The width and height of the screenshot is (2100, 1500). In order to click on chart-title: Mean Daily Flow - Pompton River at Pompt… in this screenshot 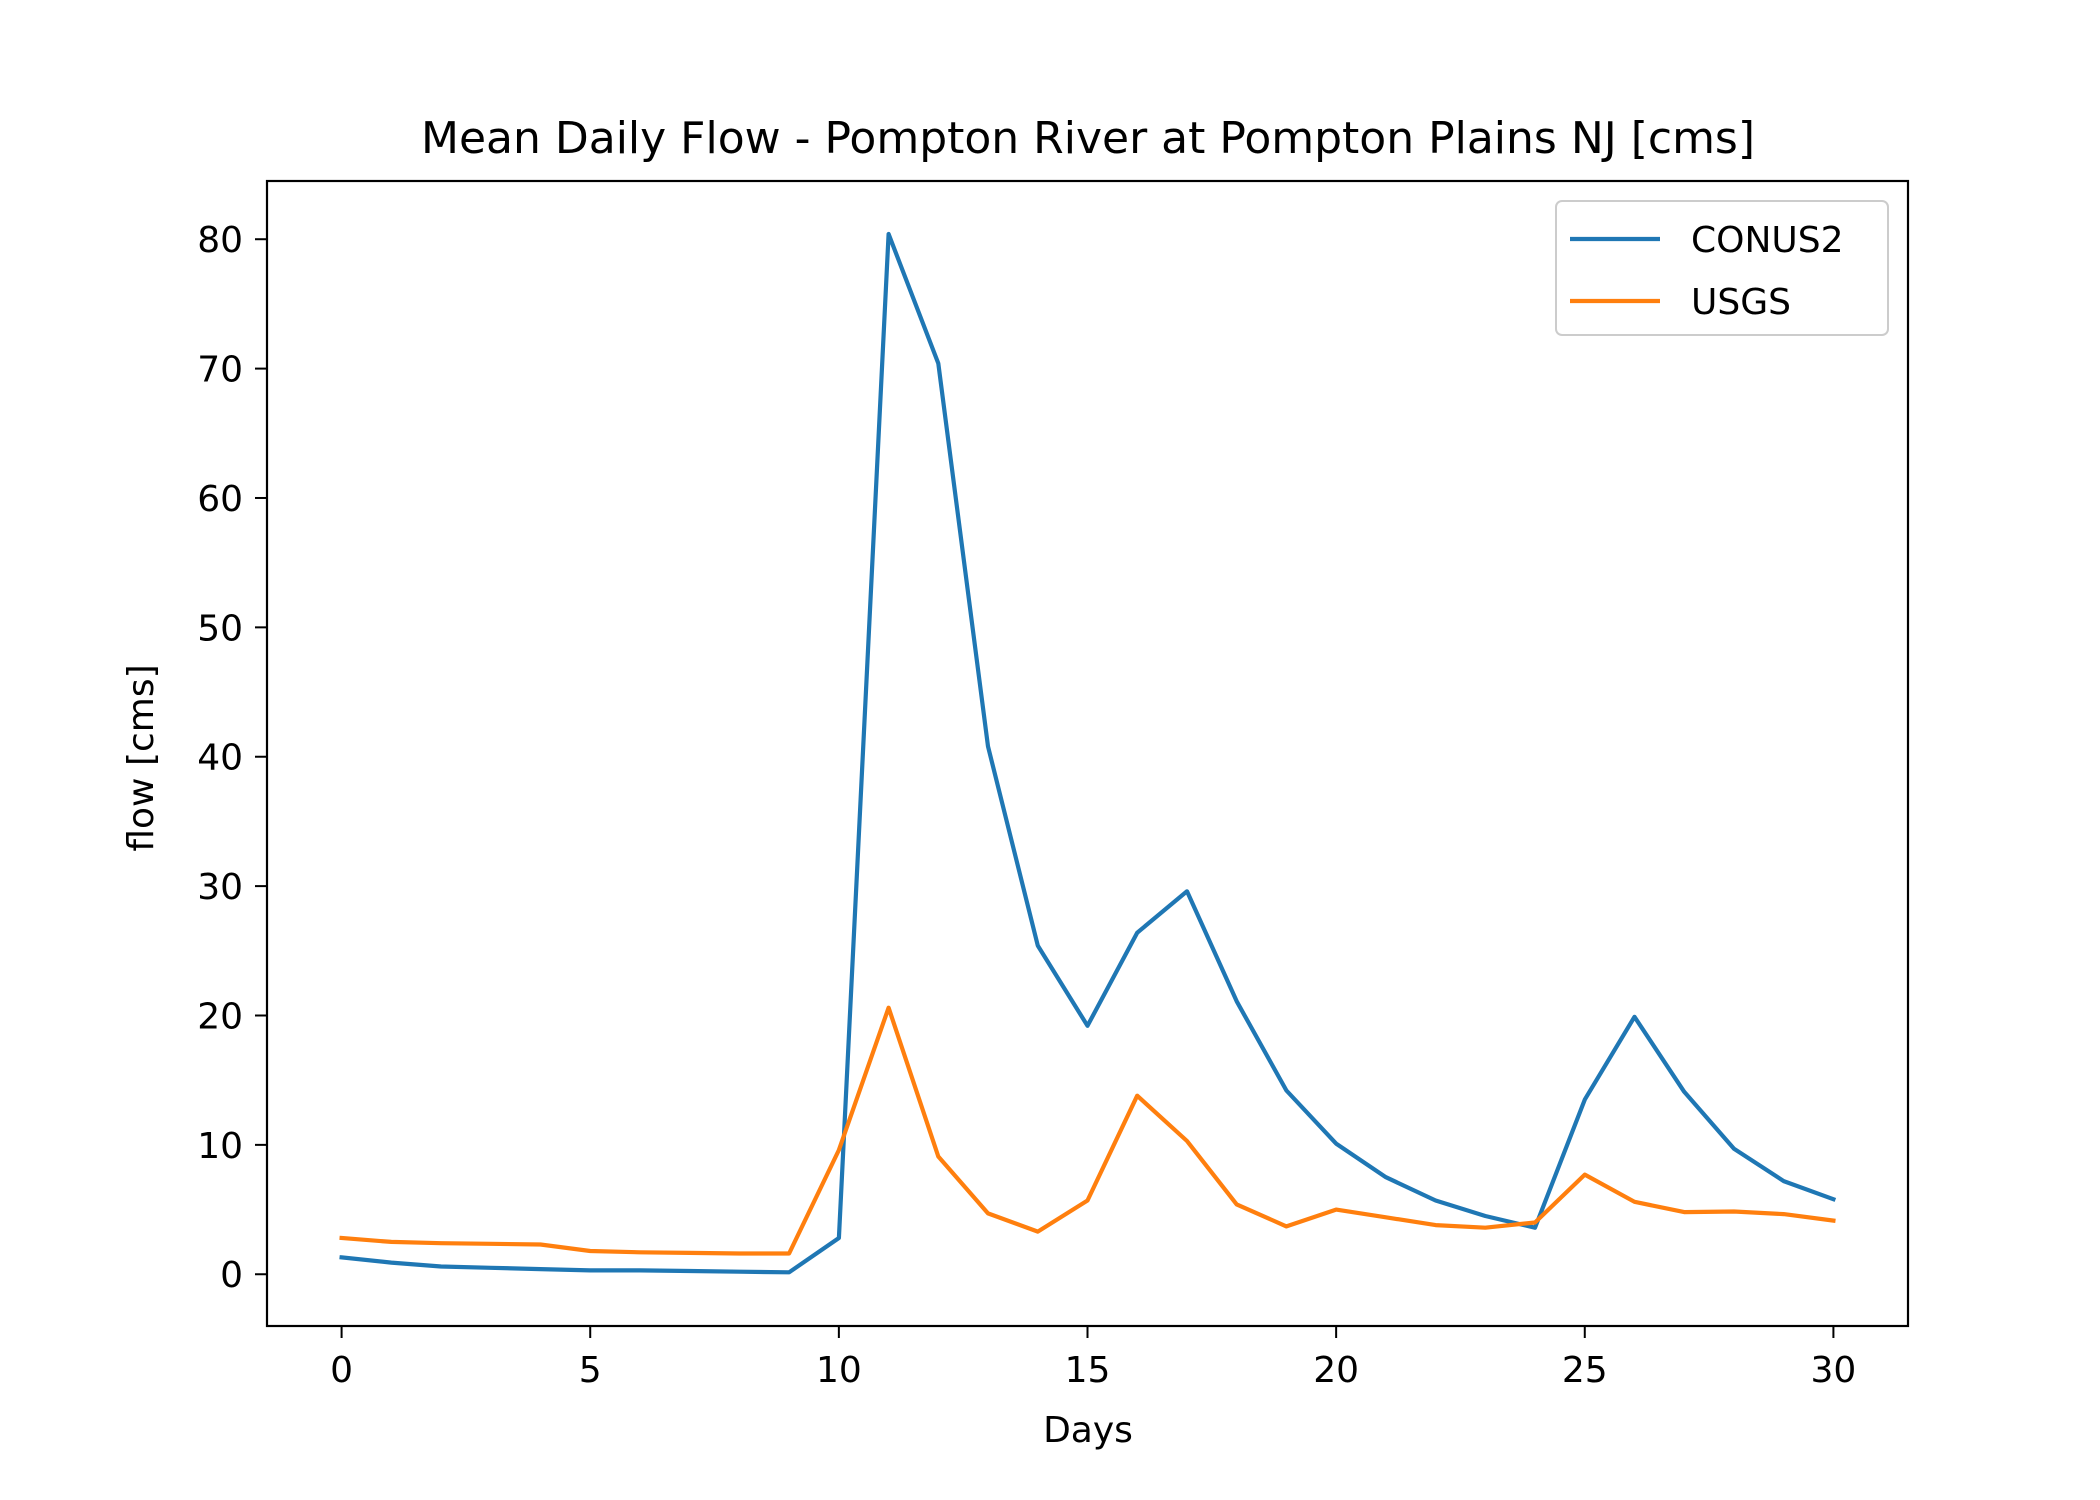, I will do `click(1088, 138)`.